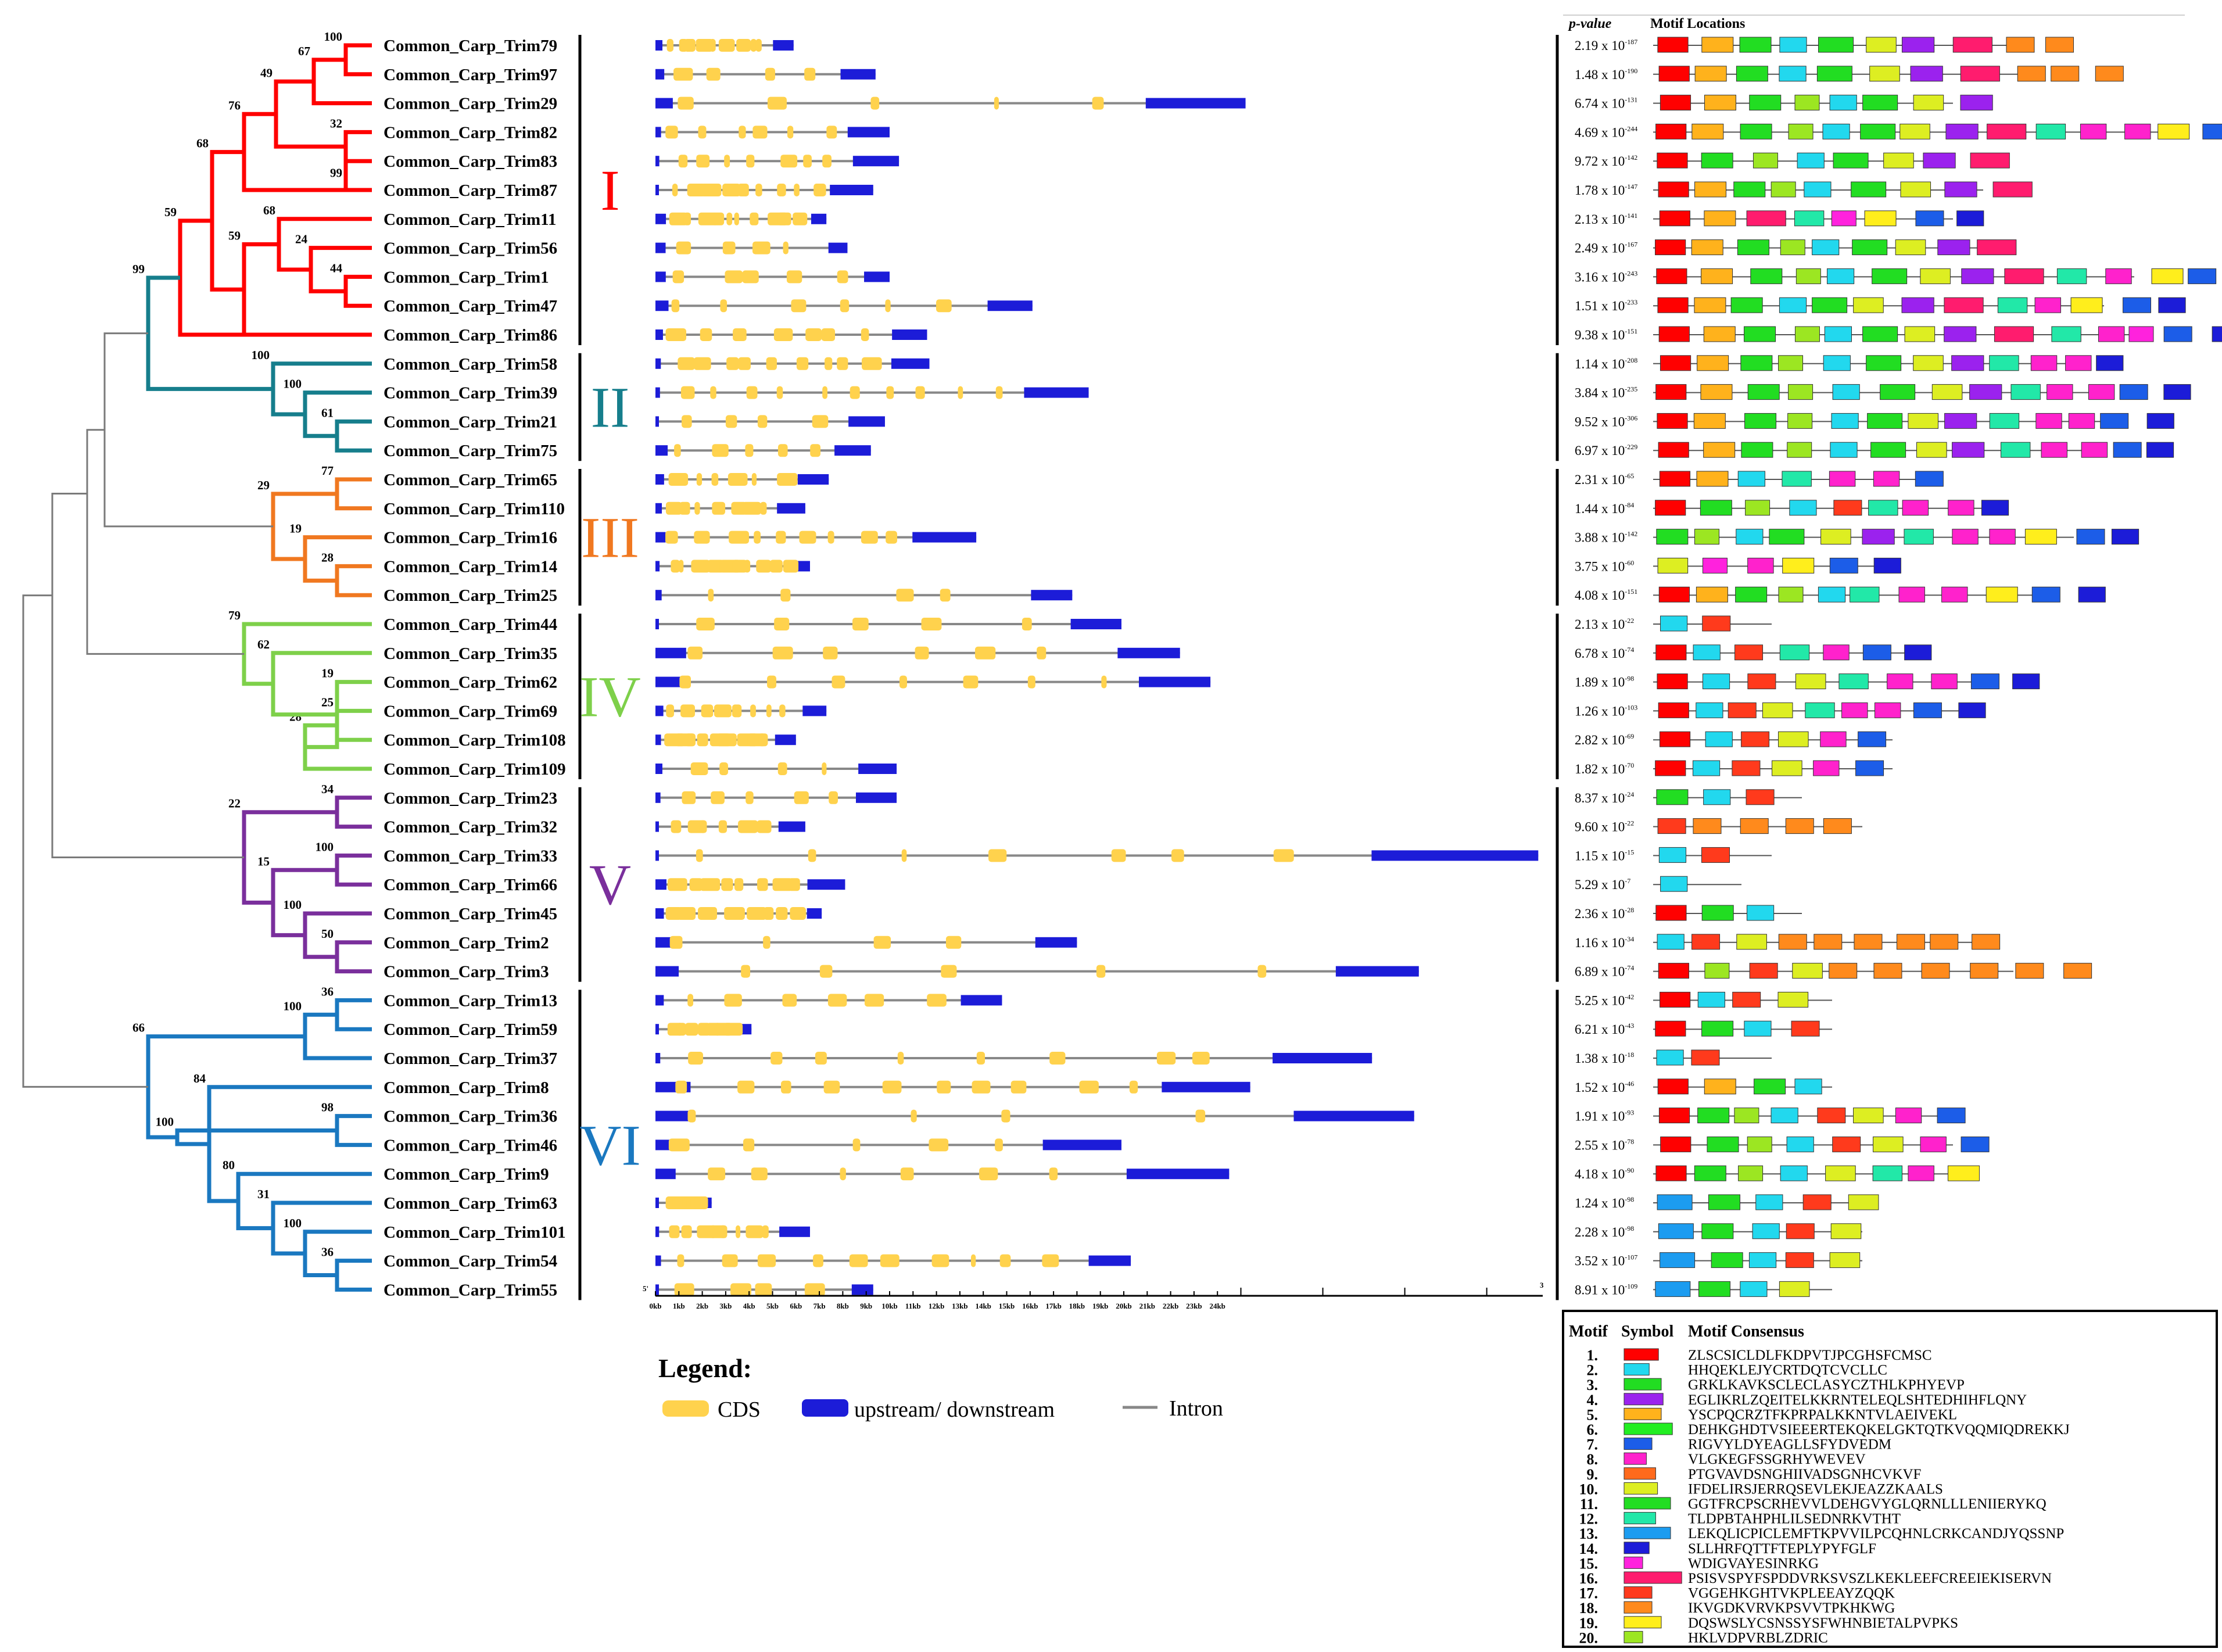 This screenshot has height=1652, width=2222. What do you see at coordinates (1606, 219) in the screenshot?
I see `p-value: 2.13 x 10-141` at bounding box center [1606, 219].